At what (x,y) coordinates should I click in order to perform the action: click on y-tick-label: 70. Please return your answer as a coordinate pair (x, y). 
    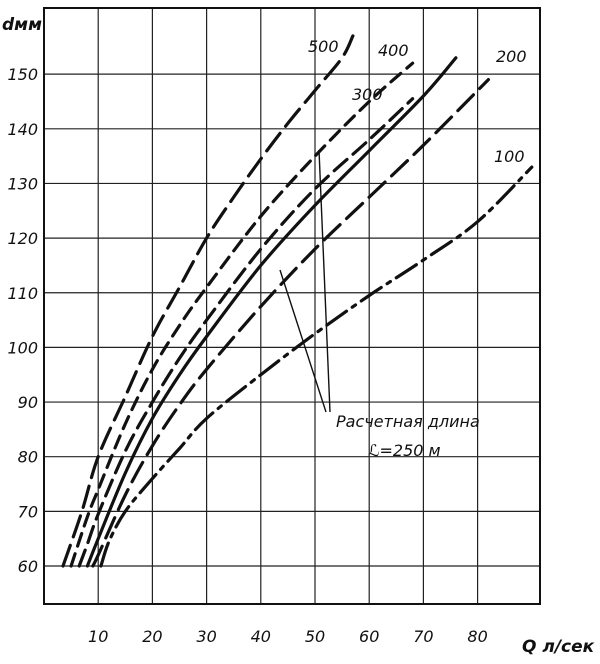
    Looking at the image, I should click on (28, 511).